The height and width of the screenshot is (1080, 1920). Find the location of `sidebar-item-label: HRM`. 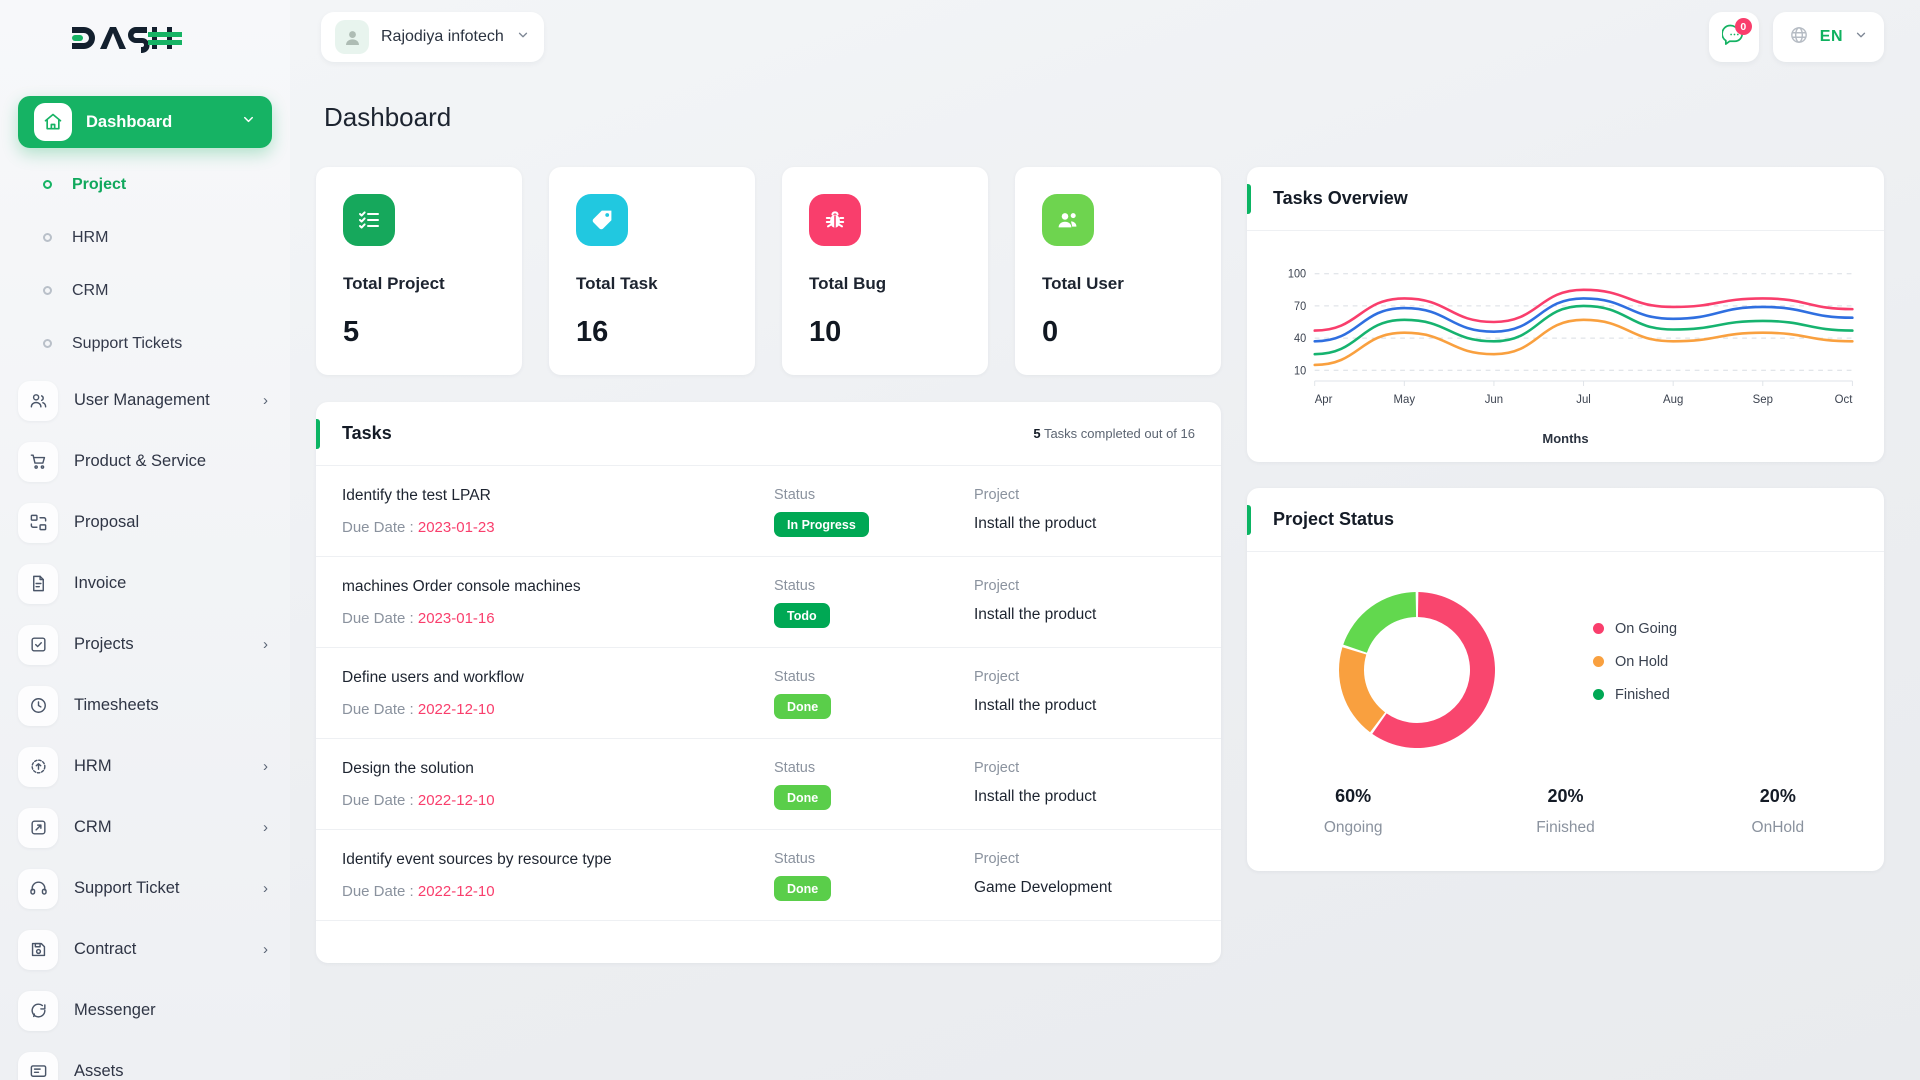

sidebar-item-label: HRM is located at coordinates (93, 766).